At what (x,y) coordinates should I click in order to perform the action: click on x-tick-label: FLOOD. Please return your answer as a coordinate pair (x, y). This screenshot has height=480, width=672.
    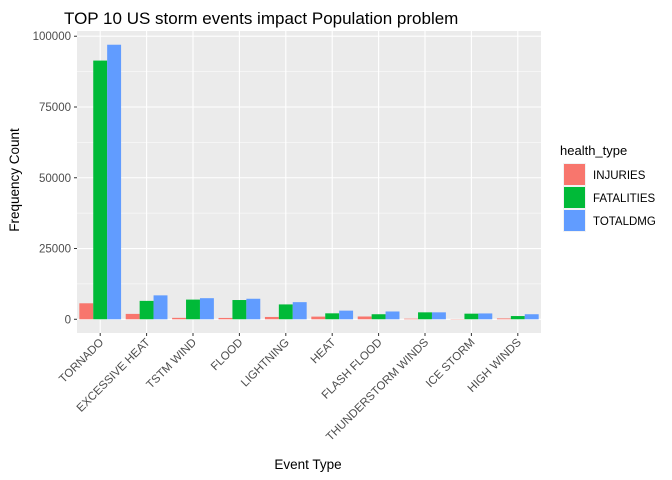
    Looking at the image, I should click on (227, 355).